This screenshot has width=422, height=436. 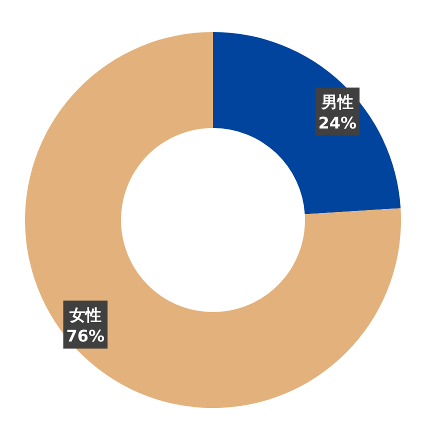 I want to click on data-label: 24%, so click(x=337, y=123).